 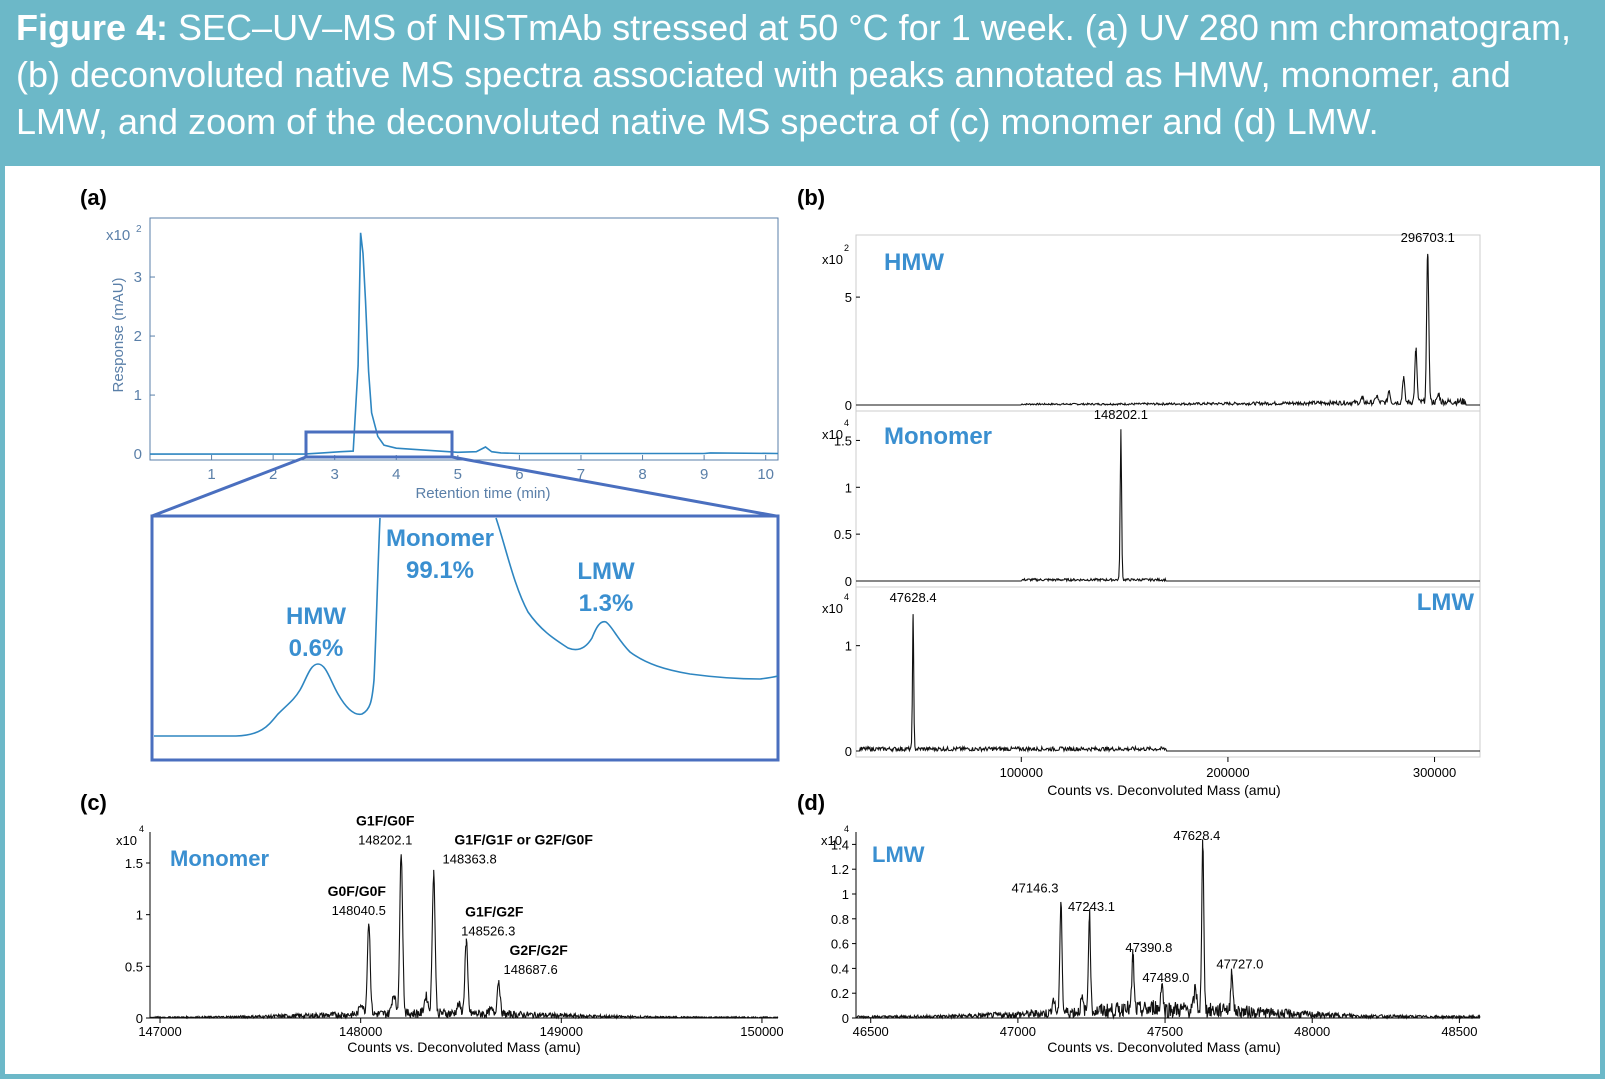 I want to click on panel-b-monomer-y-tick-label: 1, so click(x=848, y=487).